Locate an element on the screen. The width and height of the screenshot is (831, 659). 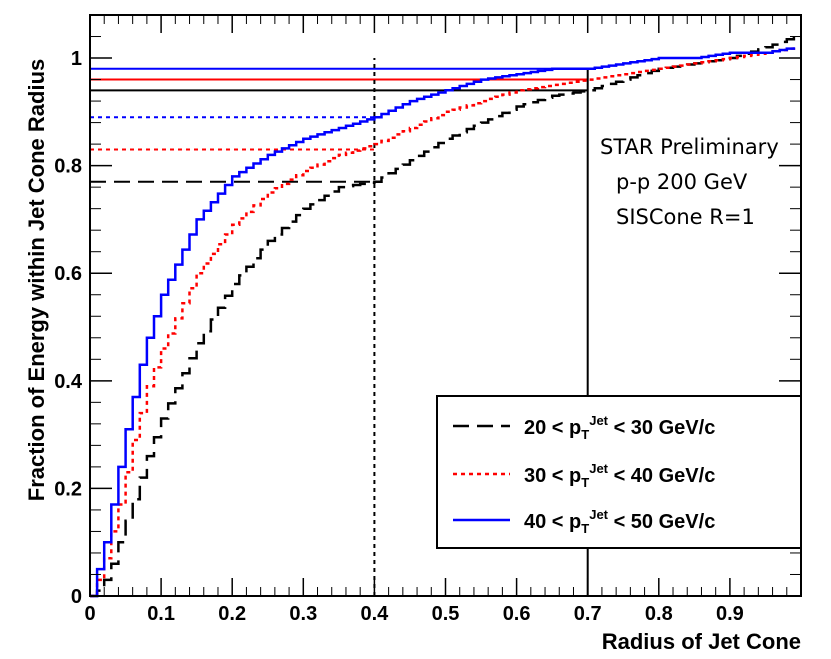
y-tick-label: 1 is located at coordinates (76, 59).